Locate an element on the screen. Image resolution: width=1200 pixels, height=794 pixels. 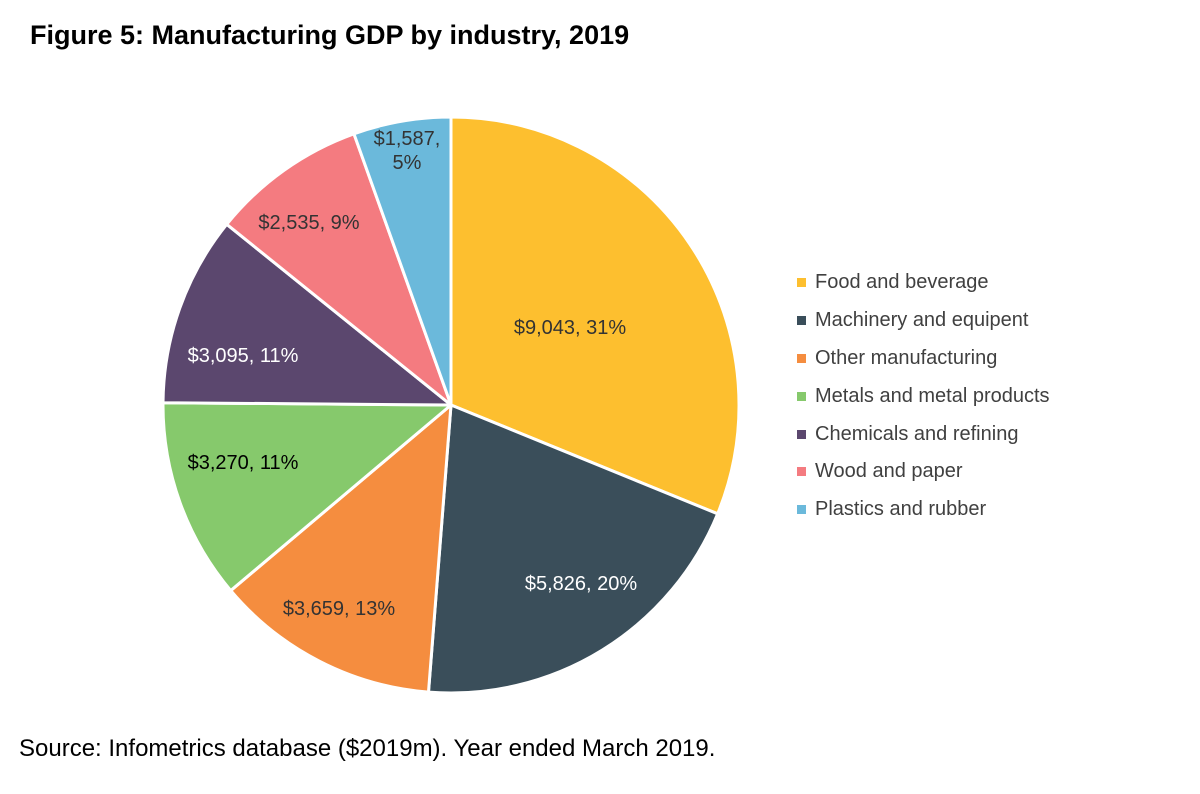
pie-data-label: $2,535, 9% is located at coordinates (308, 223).